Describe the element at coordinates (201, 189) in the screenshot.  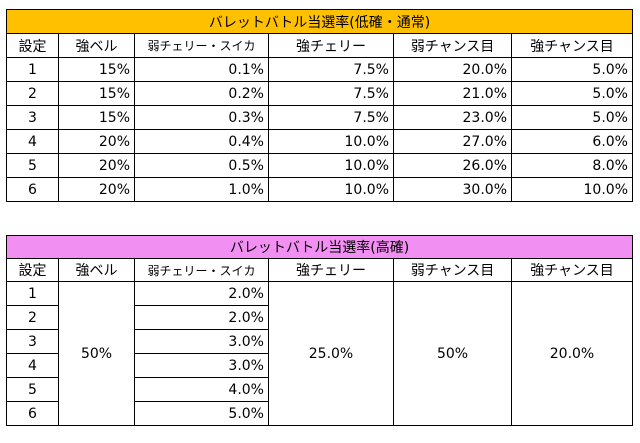
I see `value-cell: 1.0%` at that location.